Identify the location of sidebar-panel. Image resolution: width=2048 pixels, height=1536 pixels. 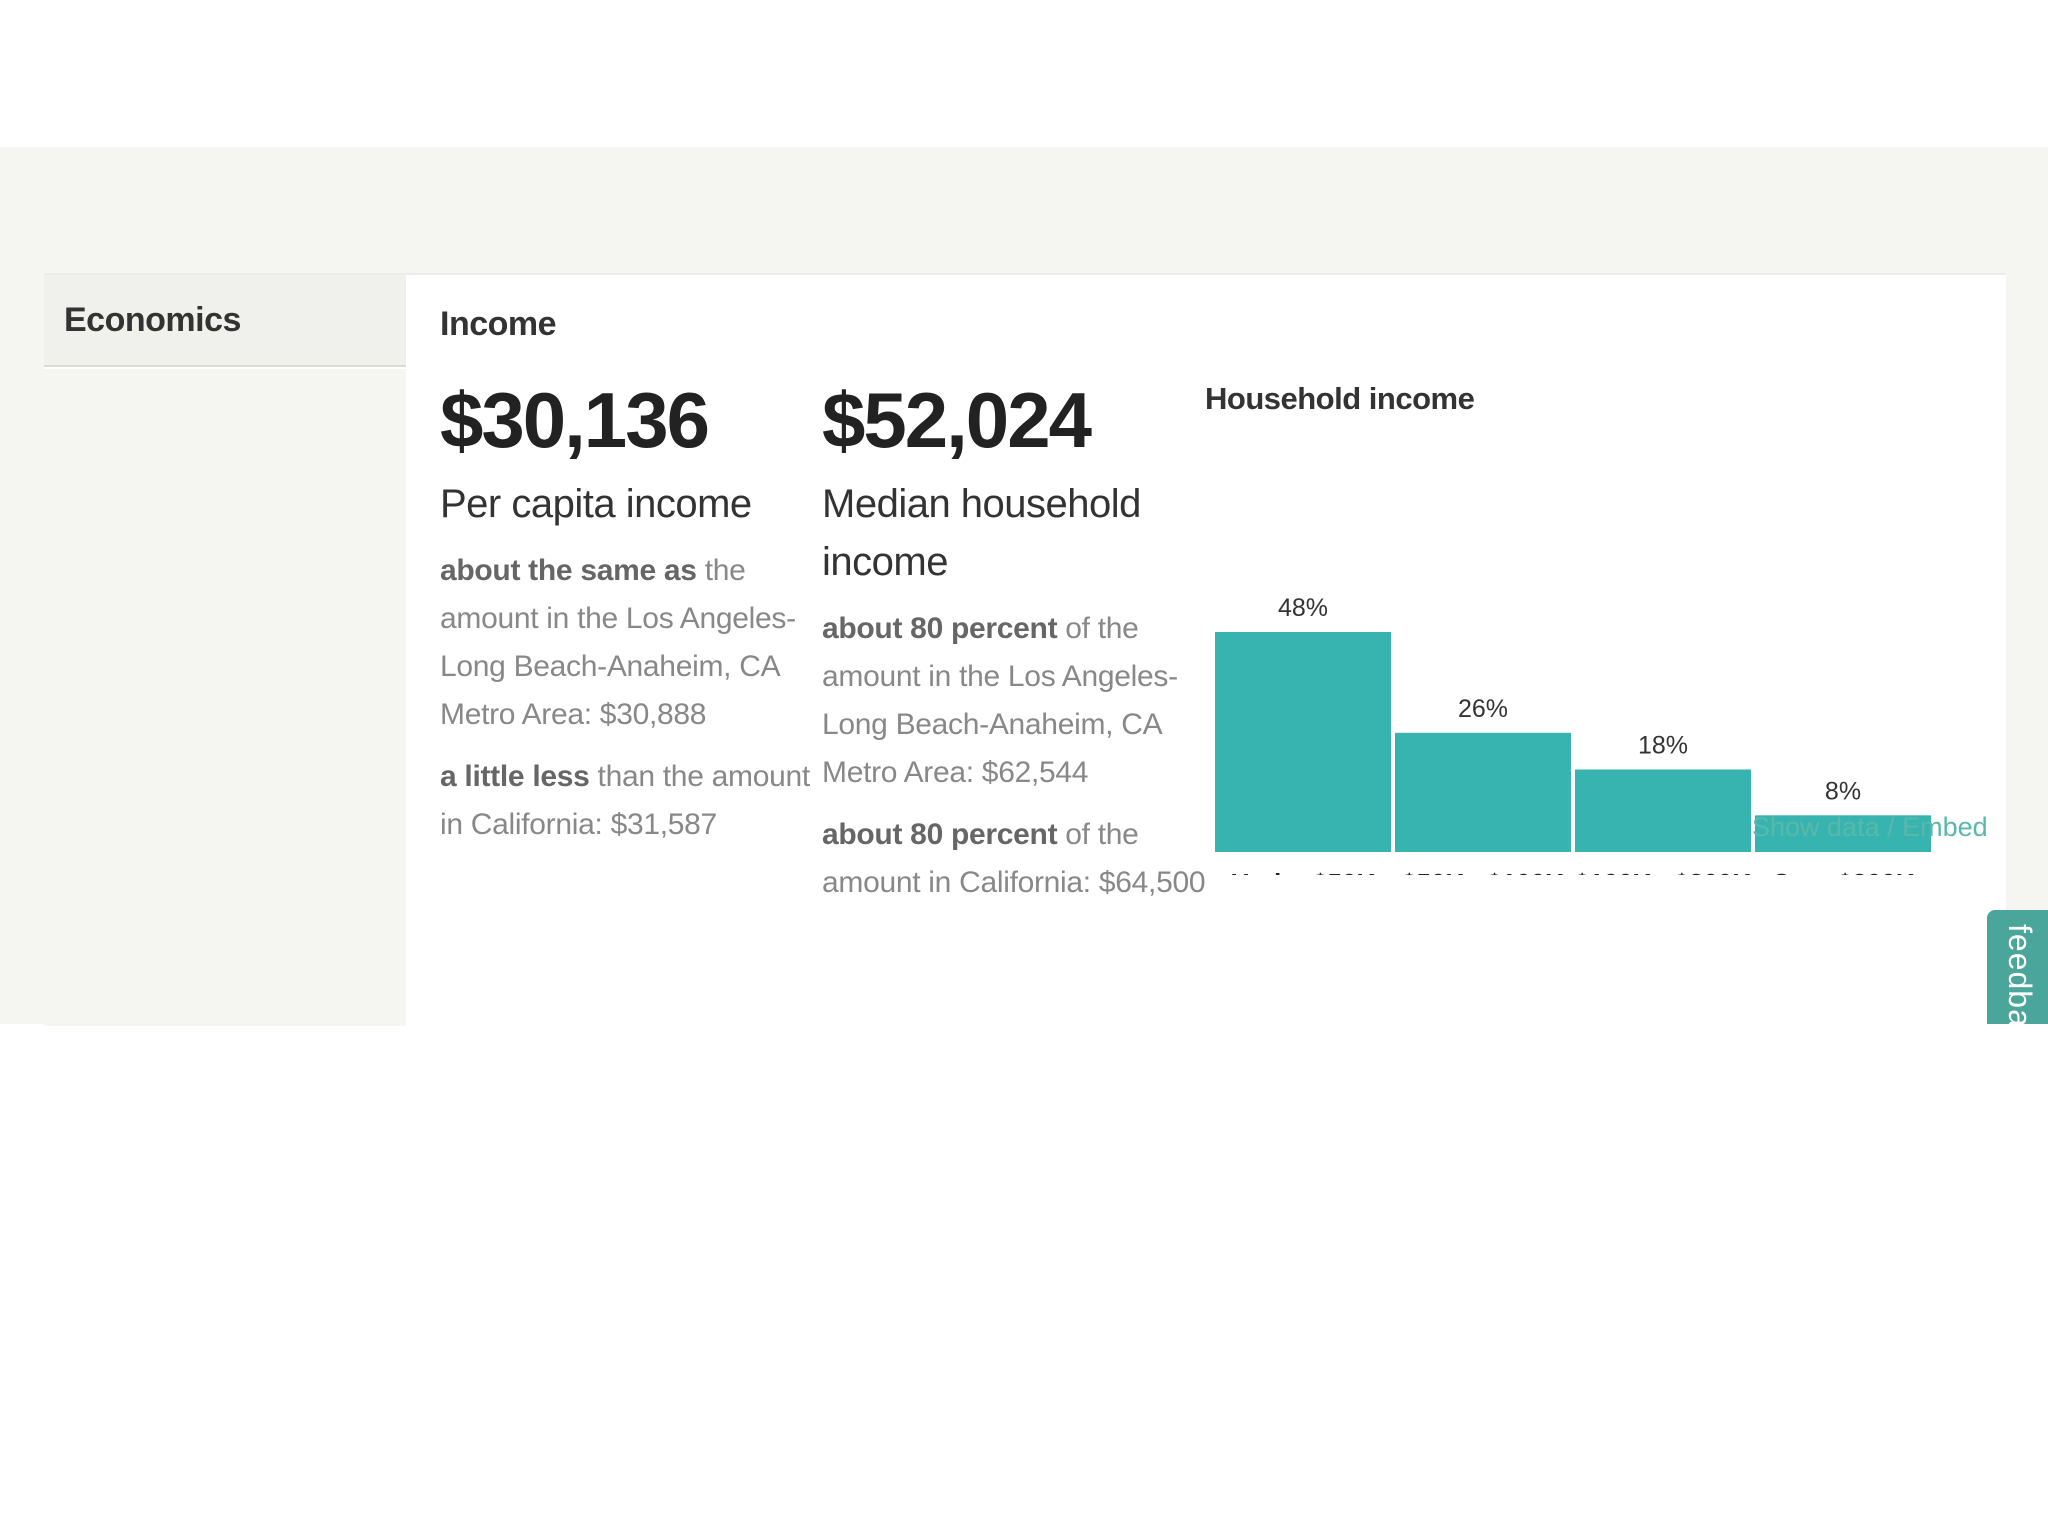
(225, 697).